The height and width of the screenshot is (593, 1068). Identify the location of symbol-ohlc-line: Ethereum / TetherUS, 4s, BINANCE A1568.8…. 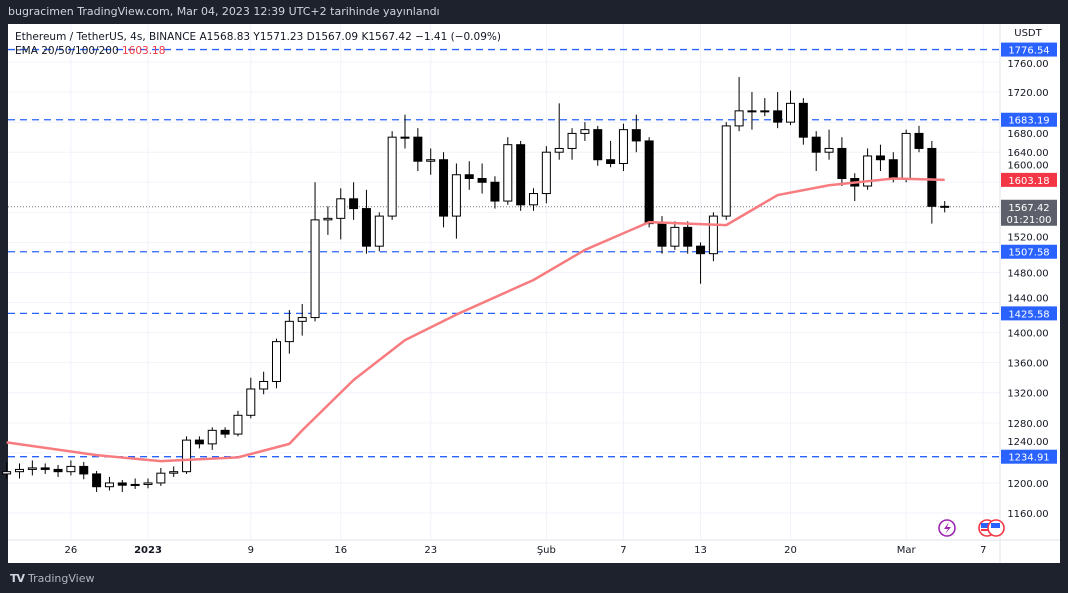
(258, 37).